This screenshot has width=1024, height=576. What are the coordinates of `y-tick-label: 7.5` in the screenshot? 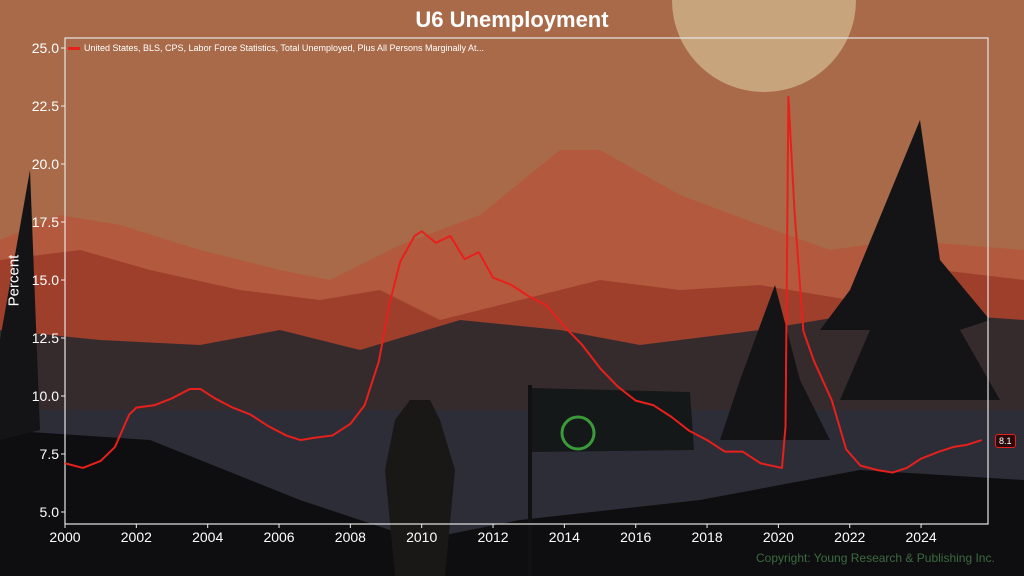 It's located at (50, 454).